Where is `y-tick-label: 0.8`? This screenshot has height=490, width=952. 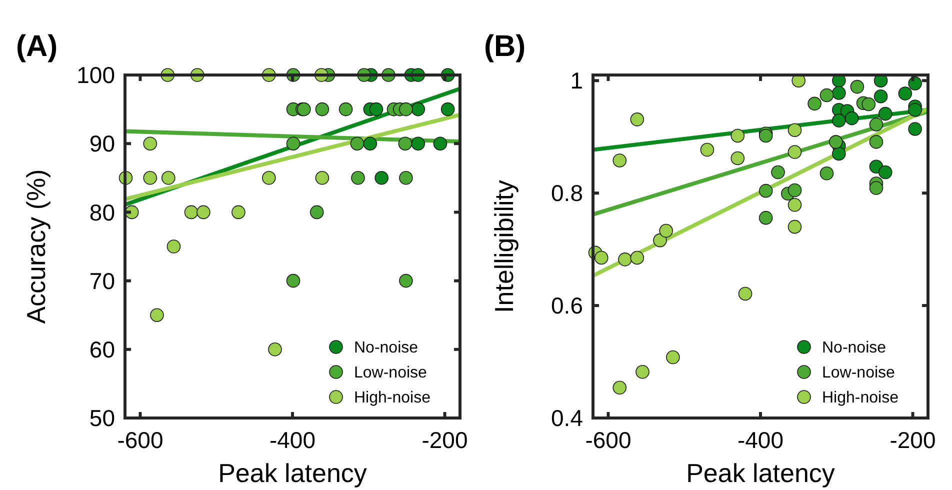
y-tick-label: 0.8 is located at coordinates (567, 193).